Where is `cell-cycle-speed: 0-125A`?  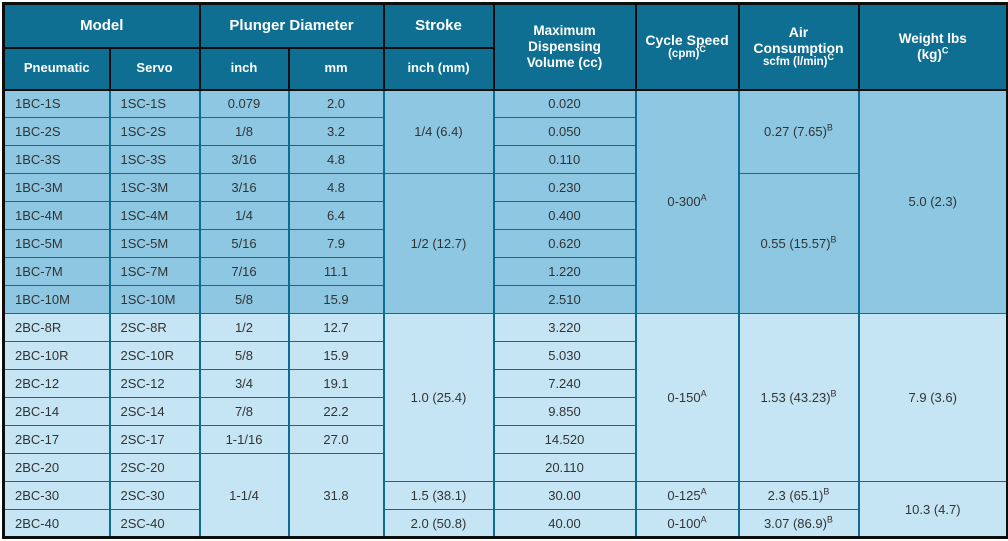
cell-cycle-speed: 0-125A is located at coordinates (687, 495).